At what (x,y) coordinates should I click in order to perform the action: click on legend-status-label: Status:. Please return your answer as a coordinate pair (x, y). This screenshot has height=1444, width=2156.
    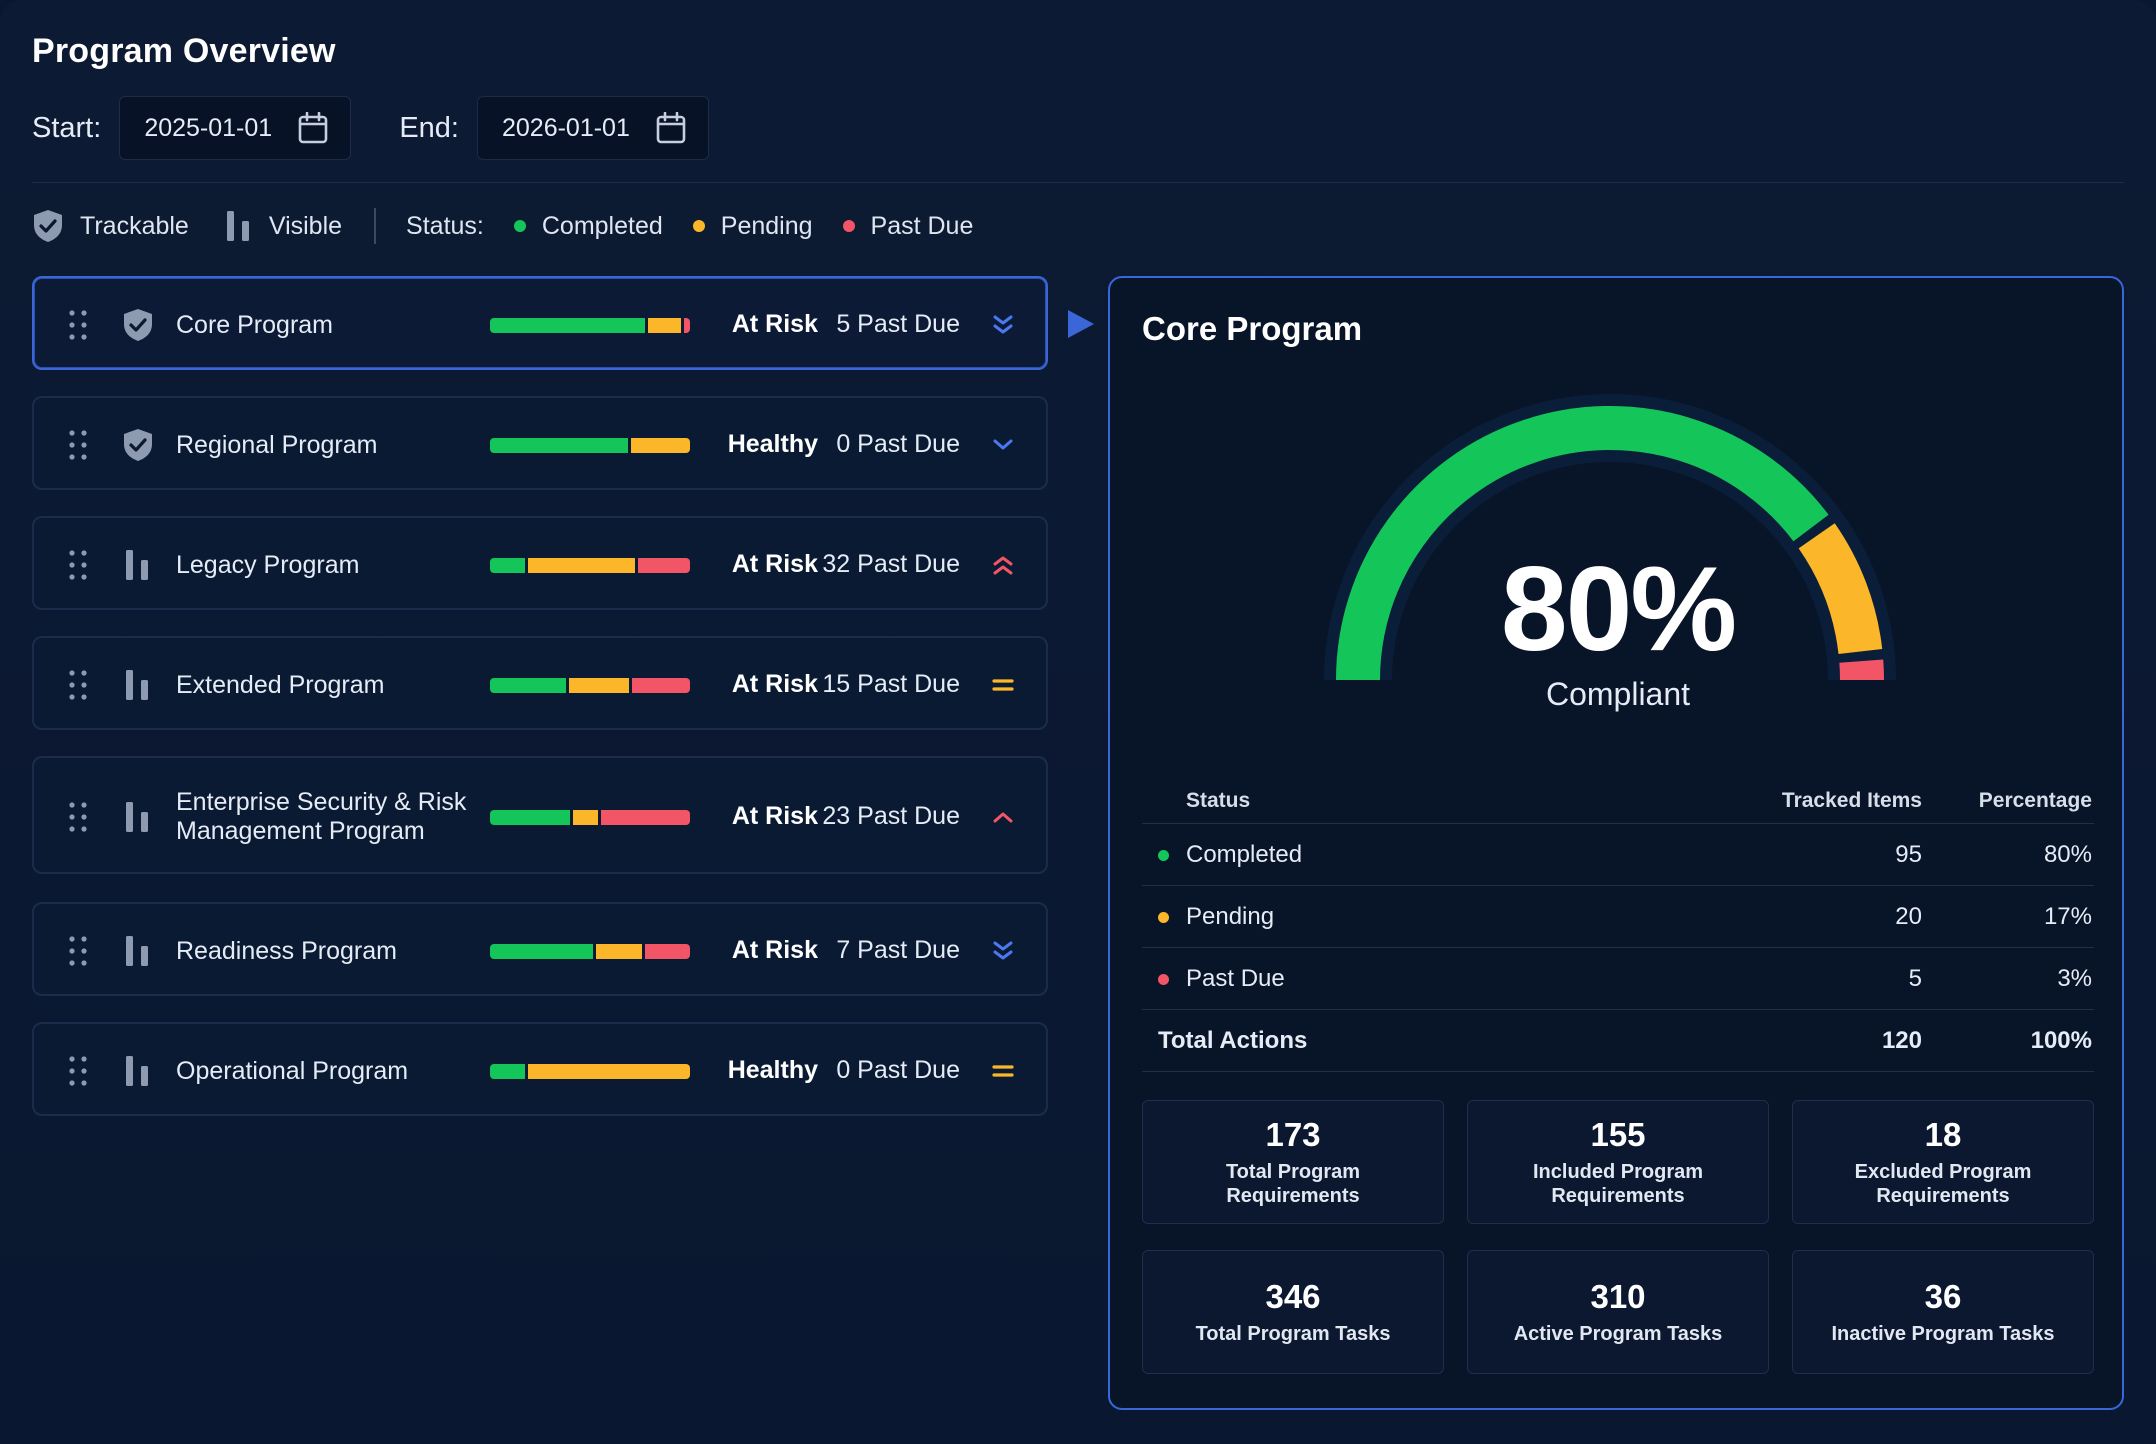
    Looking at the image, I should click on (445, 225).